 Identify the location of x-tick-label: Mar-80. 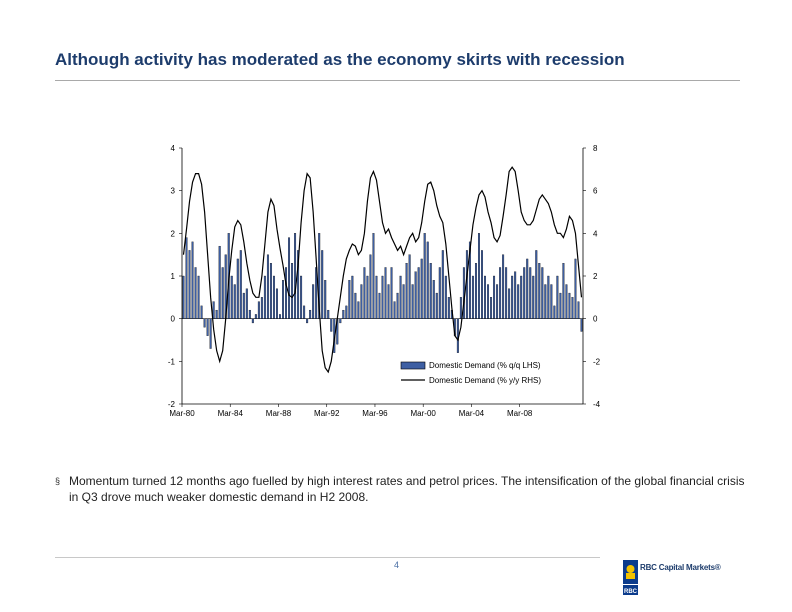
(182, 413).